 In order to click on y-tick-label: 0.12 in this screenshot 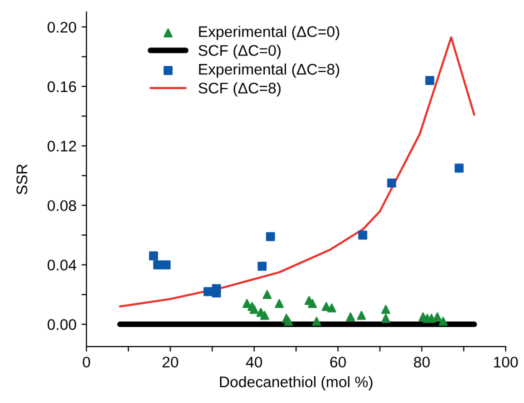, I will do `click(62, 146)`.